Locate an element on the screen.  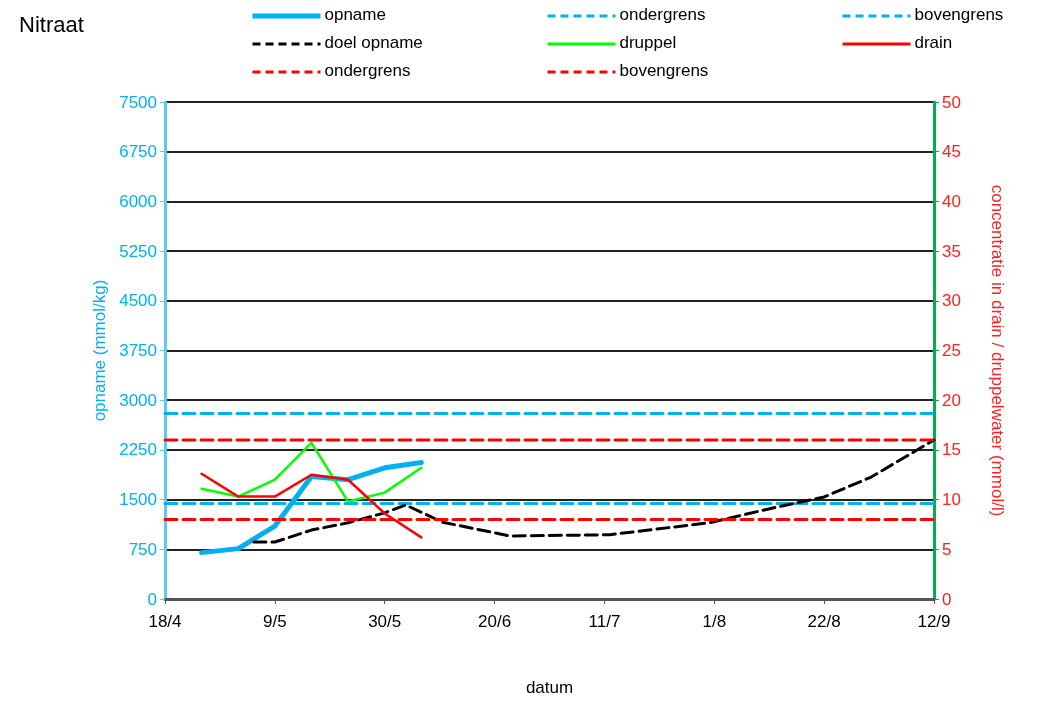
y-tick-label: 750 is located at coordinates (142, 549).